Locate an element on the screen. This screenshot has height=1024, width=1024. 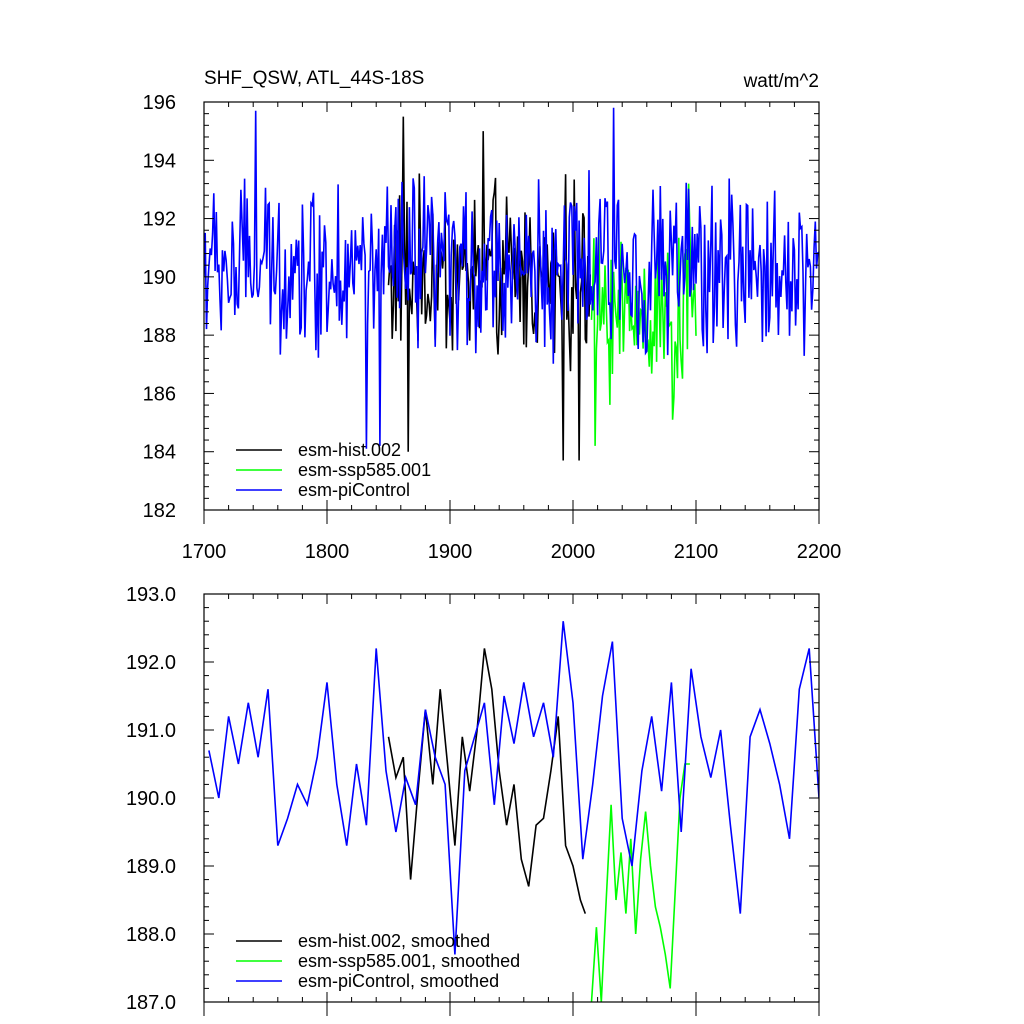
bottom-y-tick-label: 190.0 is located at coordinates (151, 799).